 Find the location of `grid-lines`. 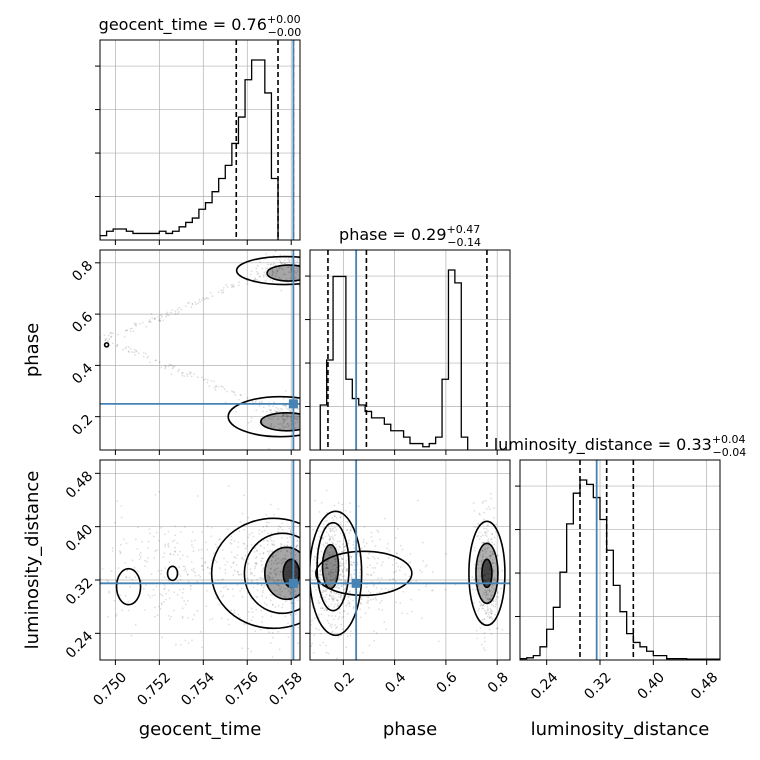

grid-lines is located at coordinates (200, 350).